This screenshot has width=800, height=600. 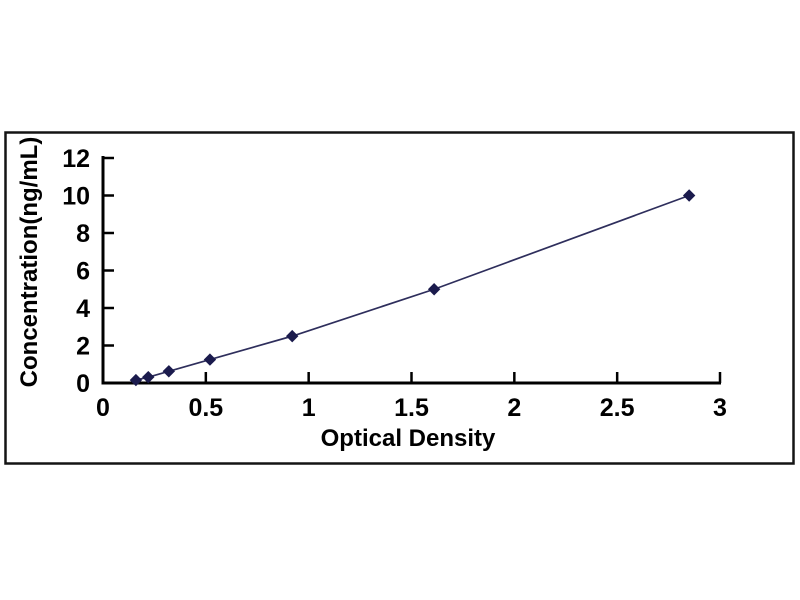 I want to click on y-tick-label: 12, so click(x=76, y=159).